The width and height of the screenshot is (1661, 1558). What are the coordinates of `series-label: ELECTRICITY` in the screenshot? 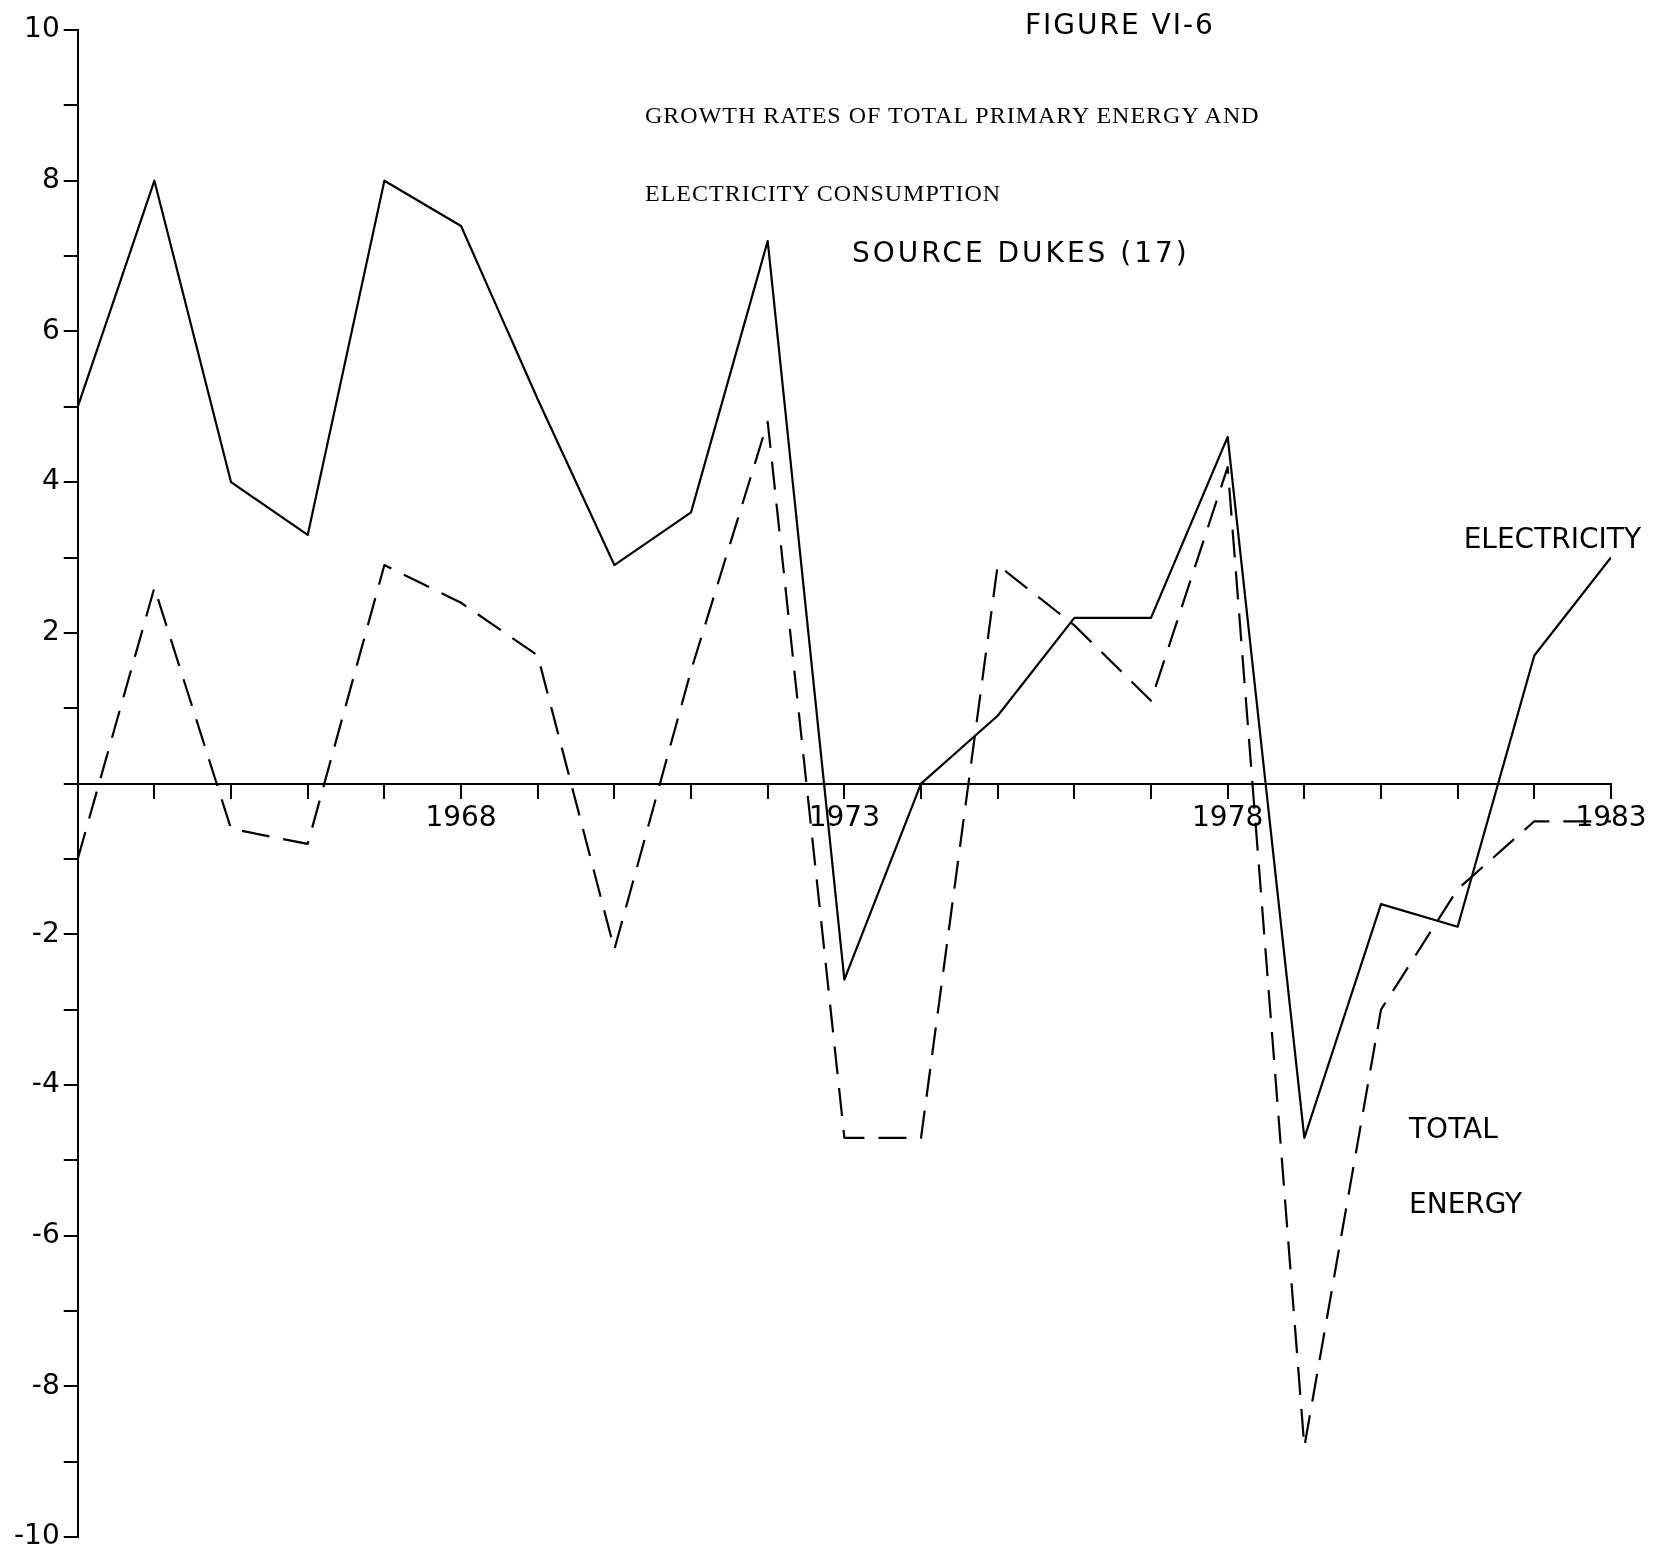 It's located at (1552, 538).